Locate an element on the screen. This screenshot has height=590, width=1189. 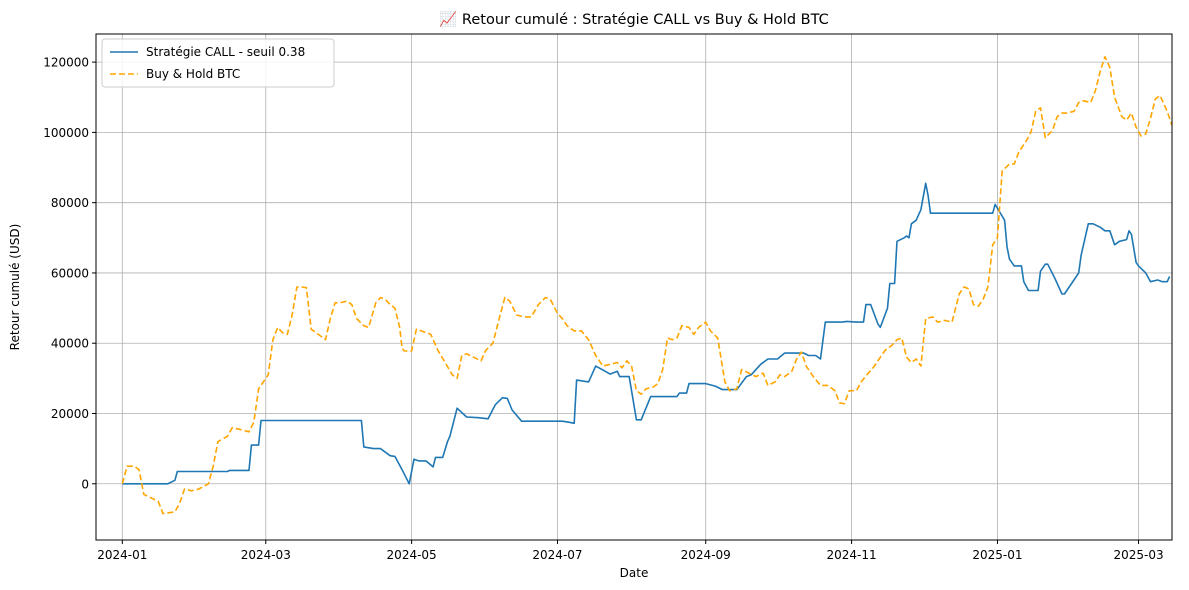
y-tick-label: 60000 is located at coordinates (70, 273).